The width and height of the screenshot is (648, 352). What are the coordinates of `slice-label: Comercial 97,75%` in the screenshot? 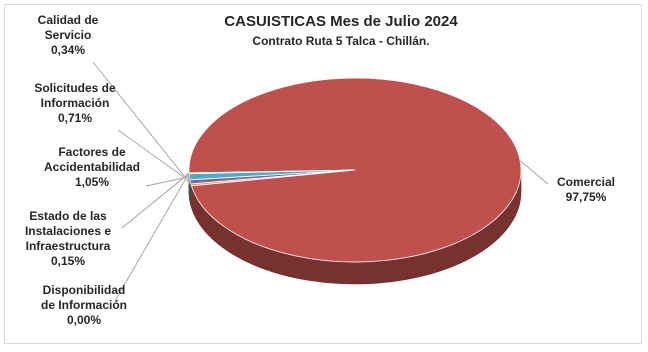 It's located at (586, 189).